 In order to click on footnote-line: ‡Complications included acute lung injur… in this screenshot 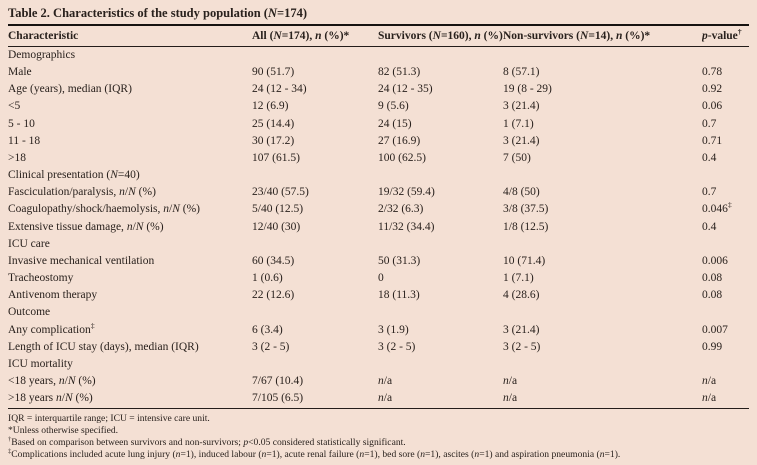, I will do `click(314, 453)`.